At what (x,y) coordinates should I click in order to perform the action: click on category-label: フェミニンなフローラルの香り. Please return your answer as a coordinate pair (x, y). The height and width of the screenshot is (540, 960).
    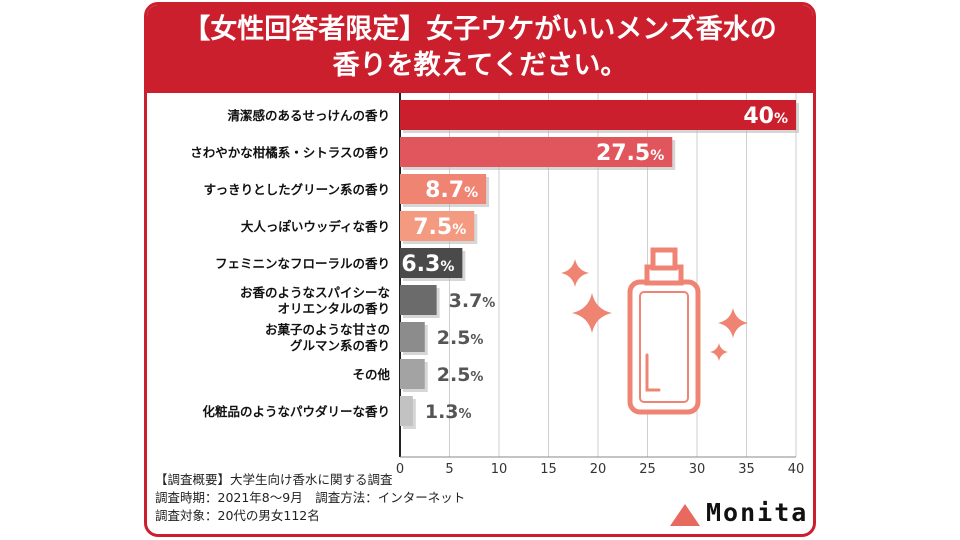
    Looking at the image, I should click on (302, 263).